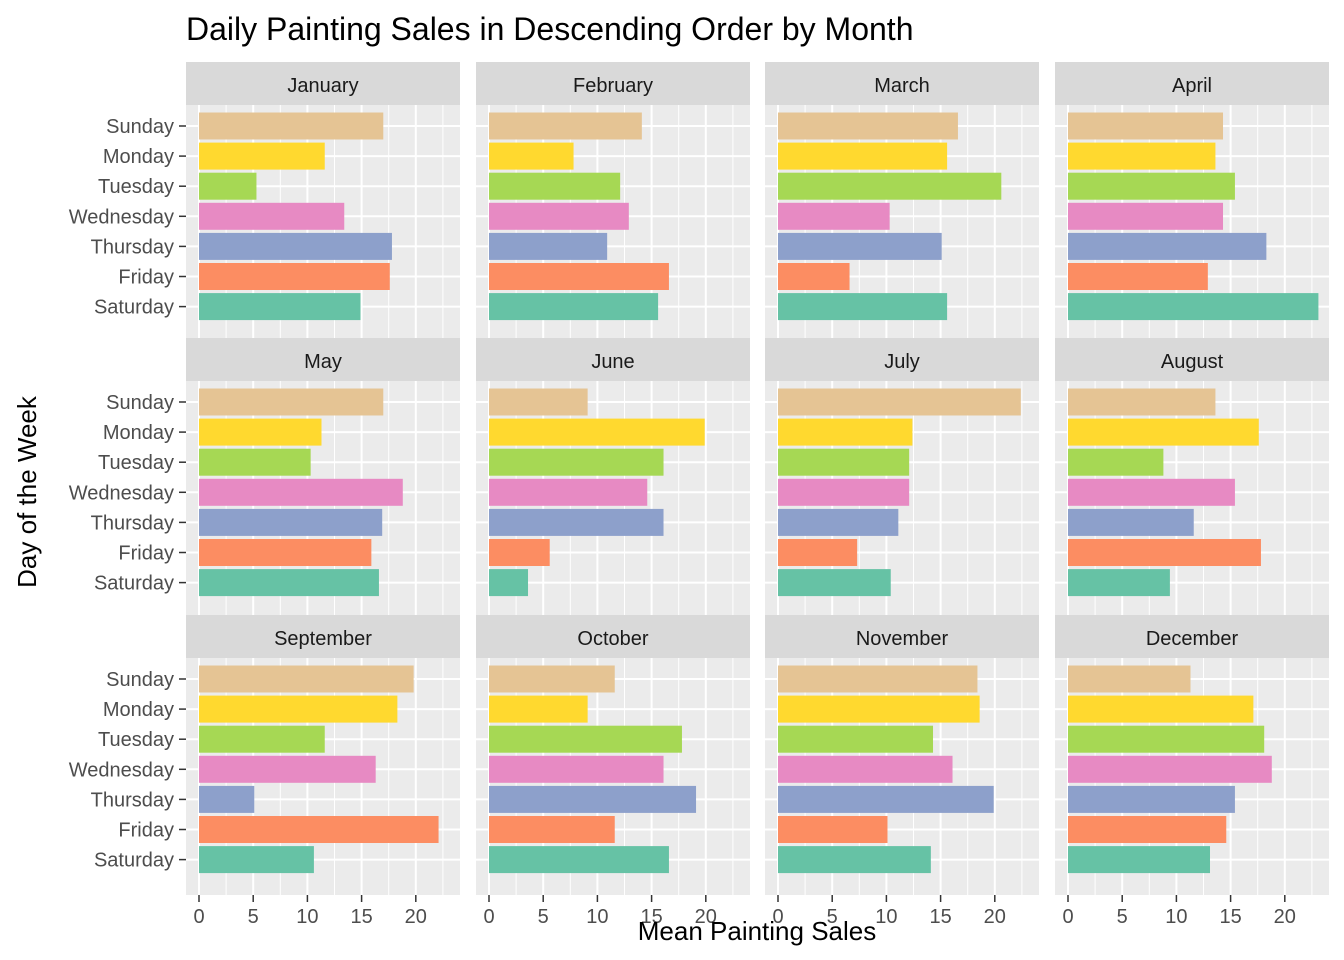  Describe the element at coordinates (134, 861) in the screenshot. I see `y-tick-label: Saturday` at that location.